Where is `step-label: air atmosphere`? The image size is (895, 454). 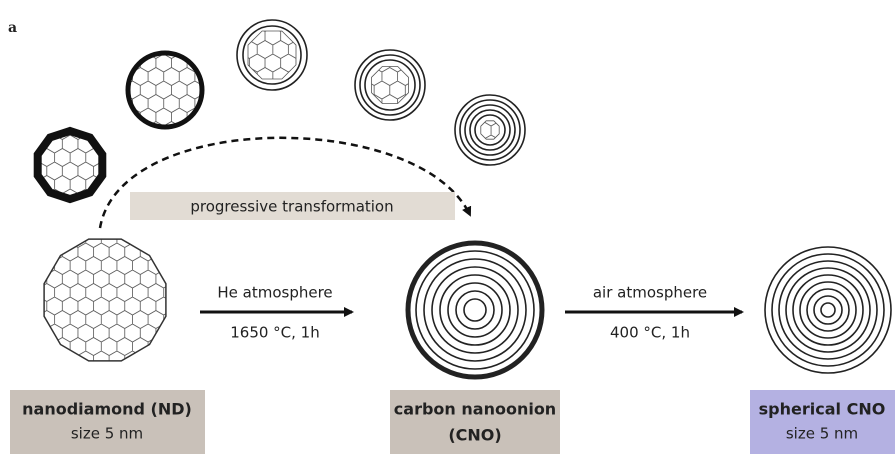
step-label: air atmosphere is located at coordinates (650, 293).